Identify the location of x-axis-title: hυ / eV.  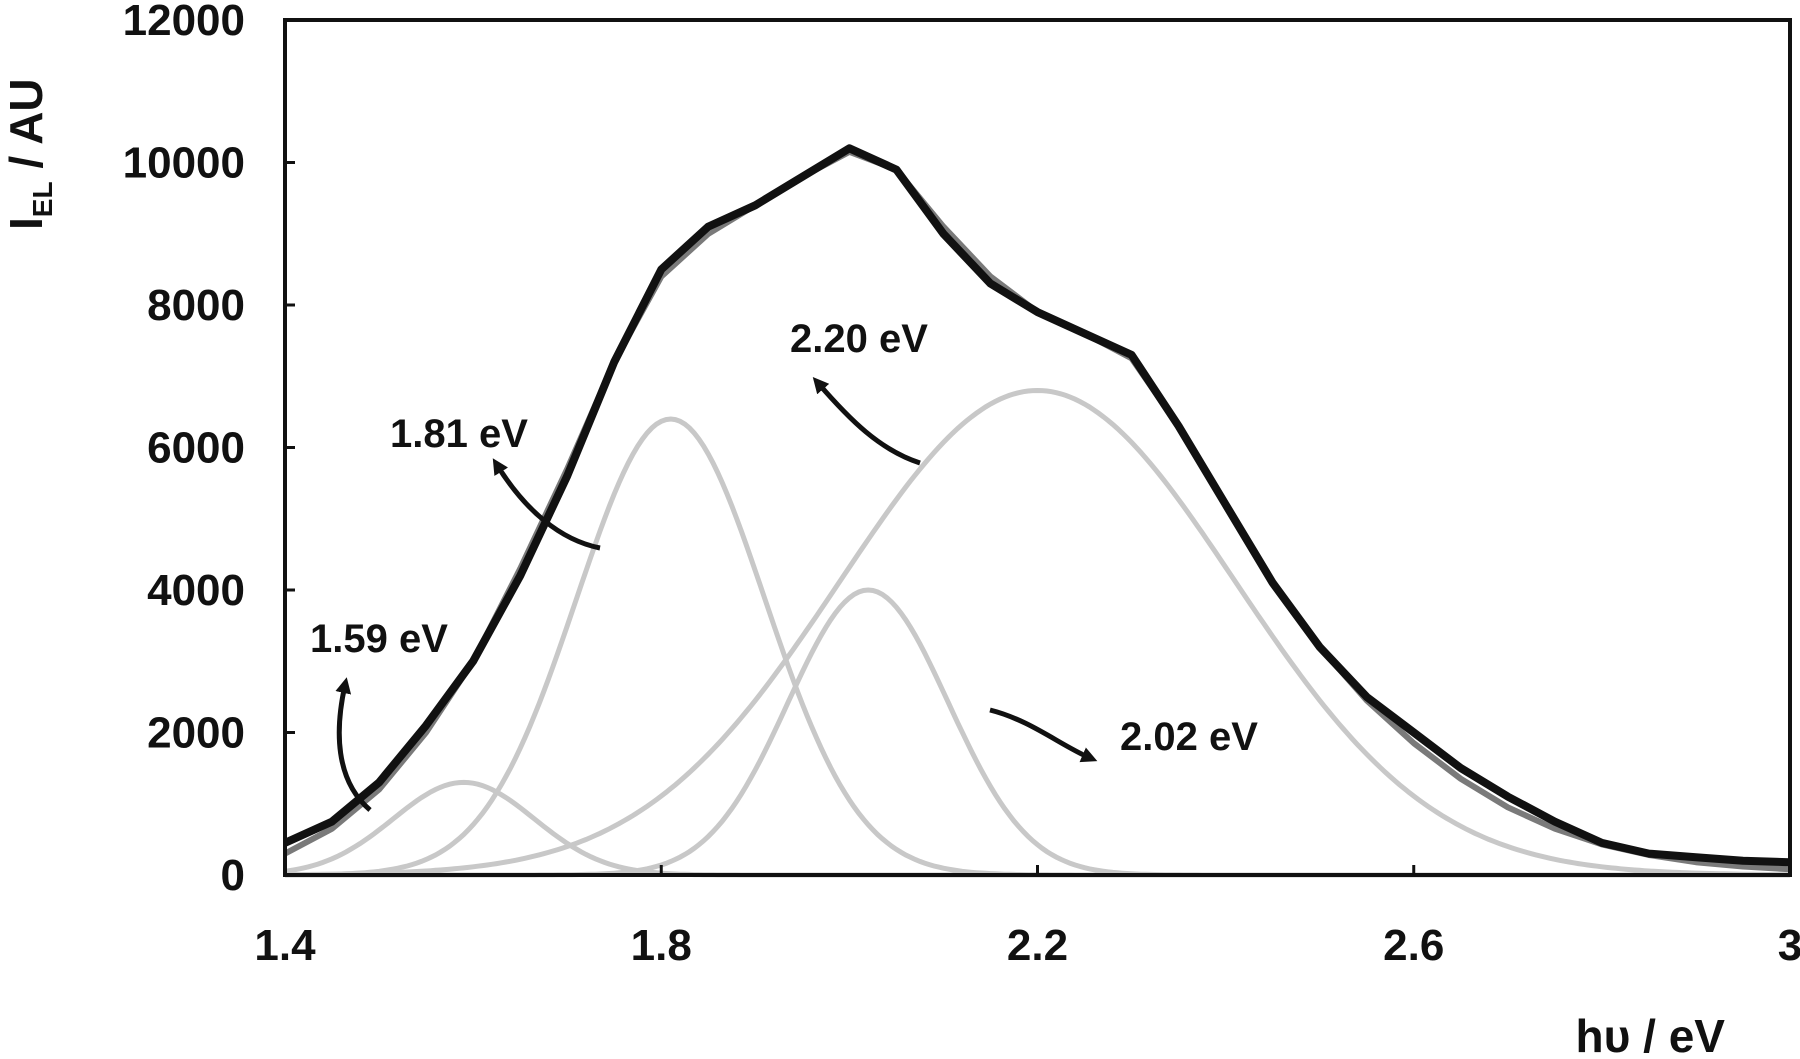
(1651, 1034).